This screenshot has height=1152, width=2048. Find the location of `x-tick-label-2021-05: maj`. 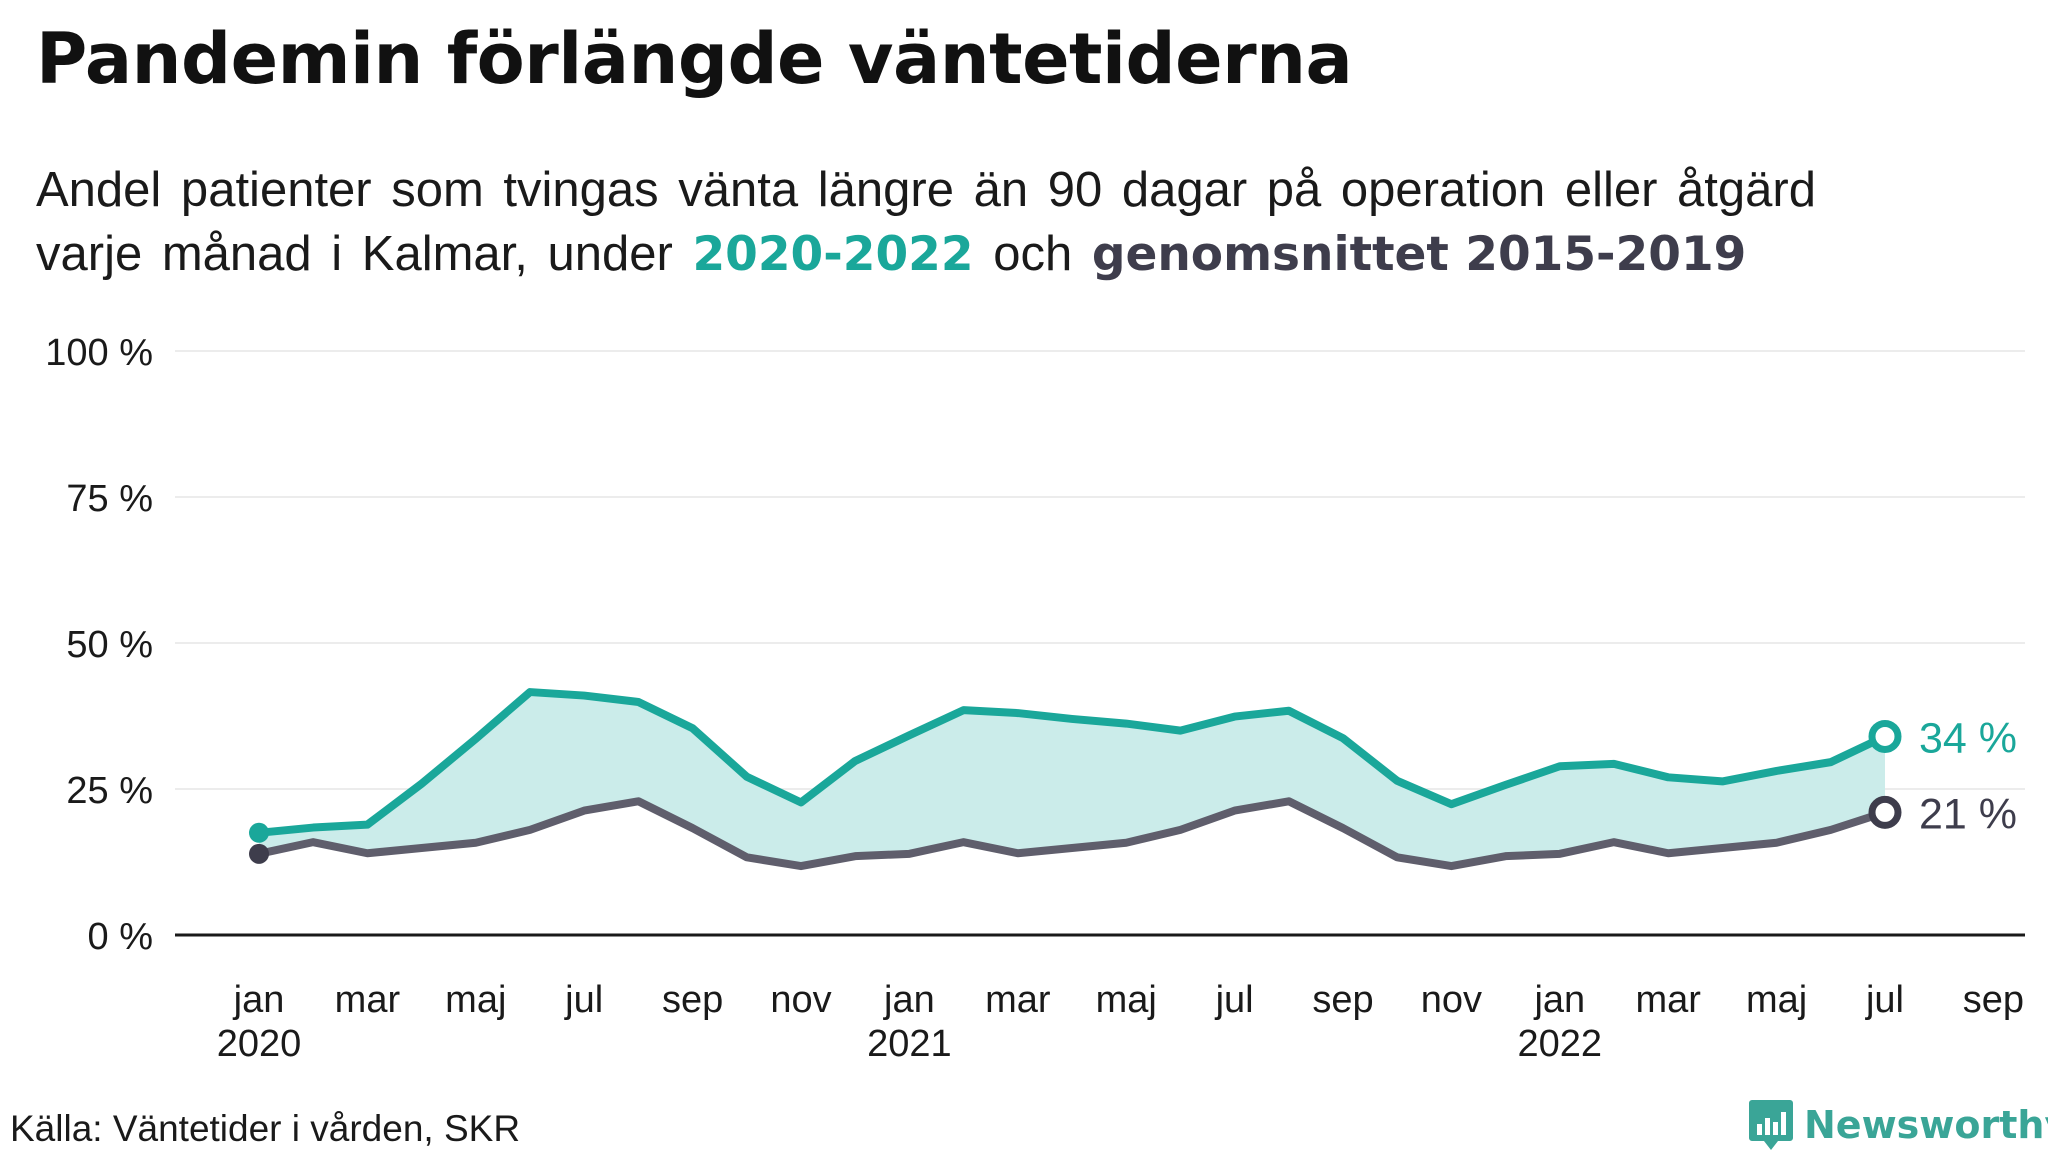

x-tick-label-2021-05: maj is located at coordinates (1126, 1000).